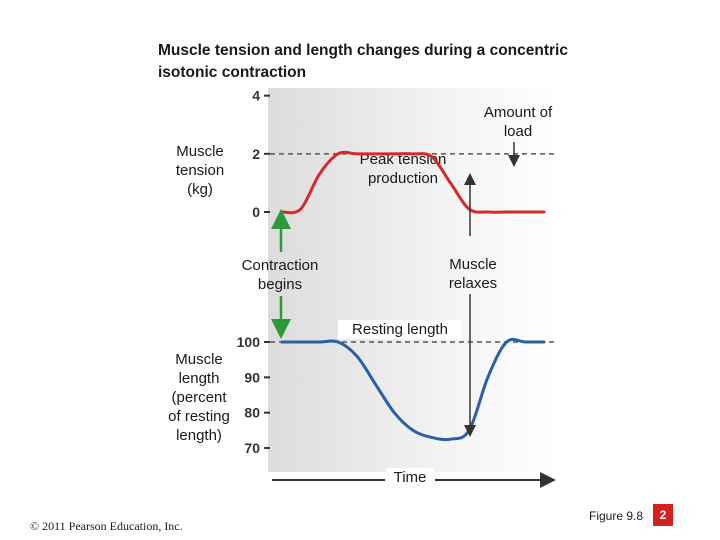 This screenshot has width=720, height=540. I want to click on amount-of-load-label: Amount of load, so click(518, 122).